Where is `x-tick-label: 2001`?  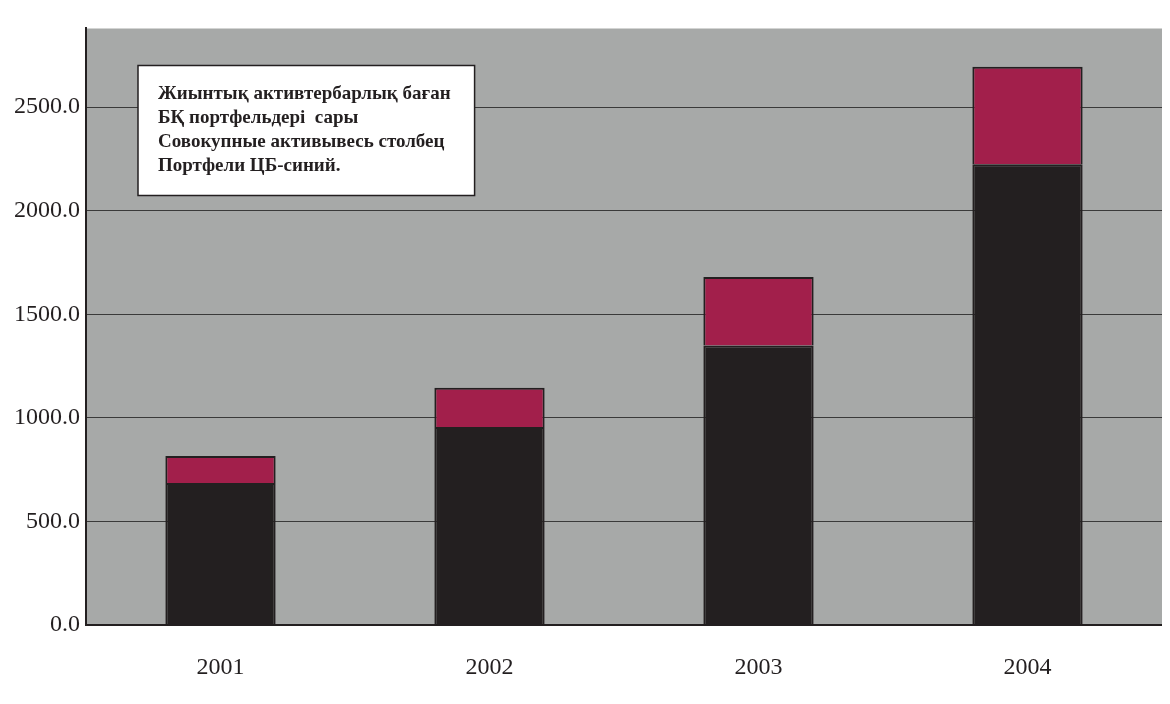
x-tick-label: 2001 is located at coordinates (220, 665).